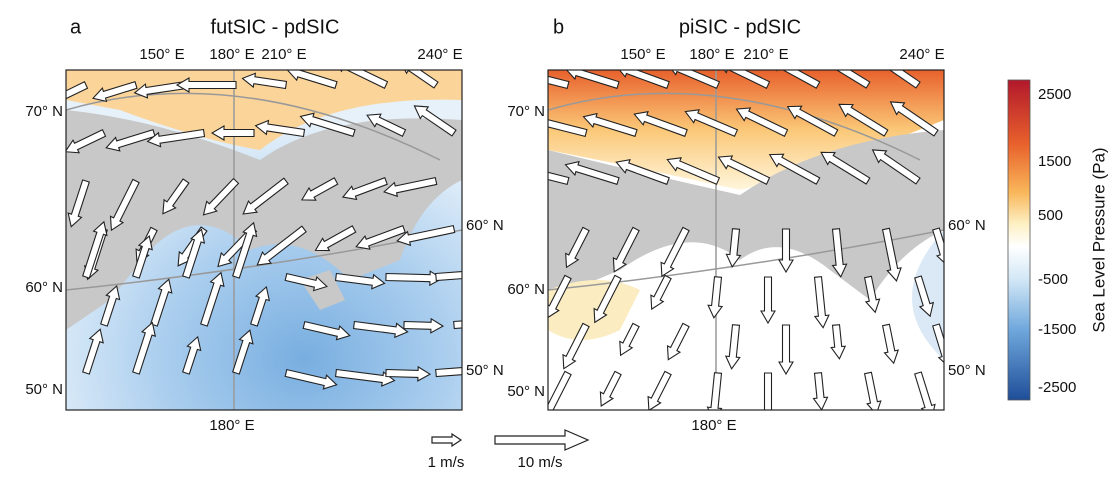 The image size is (1114, 477). Describe the element at coordinates (161, 54) in the screenshot. I see `lon-label: 150° E` at that location.